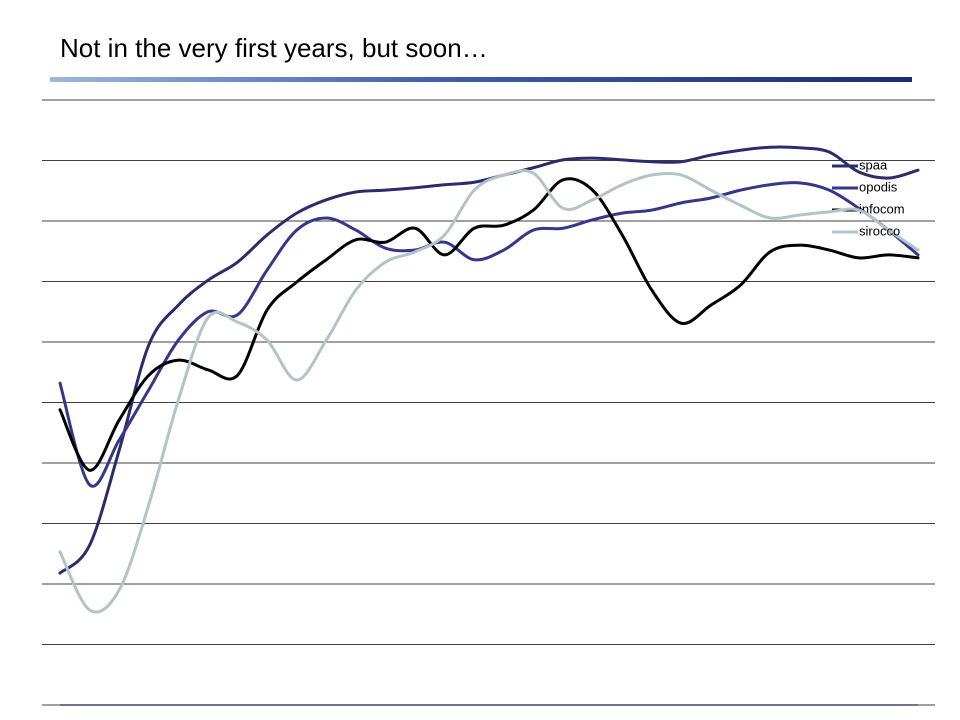  I want to click on legend-label: opodis, so click(878, 186).